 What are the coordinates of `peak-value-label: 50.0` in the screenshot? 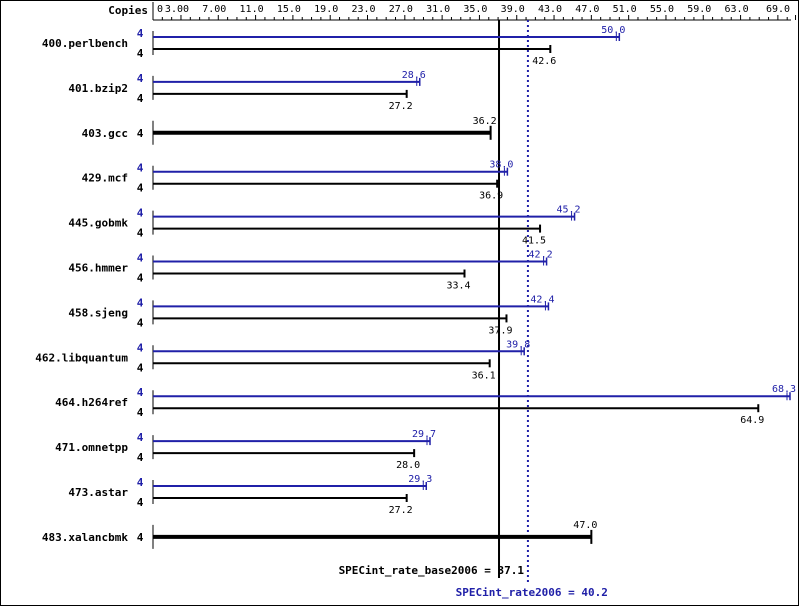 It's located at (613, 30).